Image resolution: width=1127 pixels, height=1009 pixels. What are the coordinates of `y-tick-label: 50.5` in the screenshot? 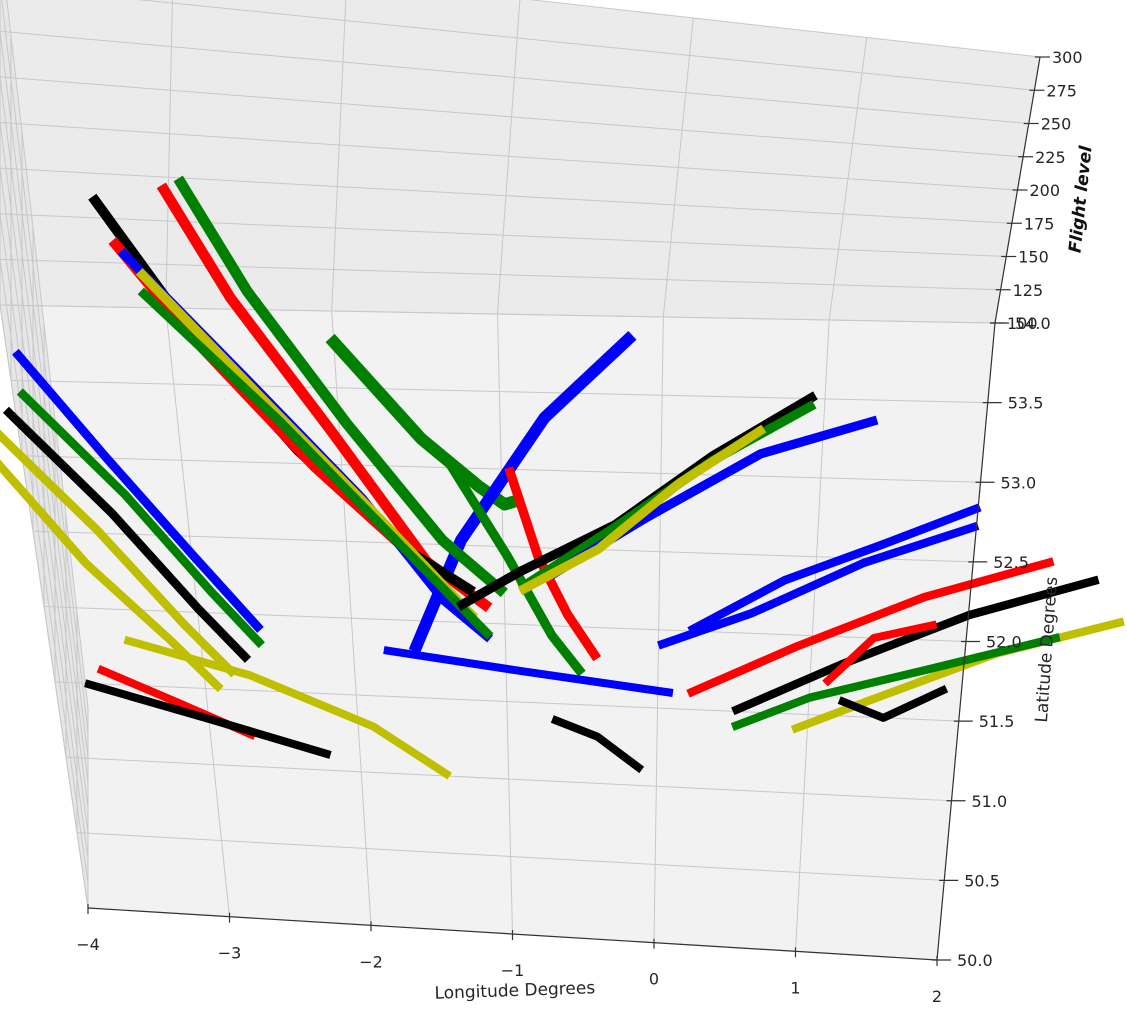 It's located at (982, 880).